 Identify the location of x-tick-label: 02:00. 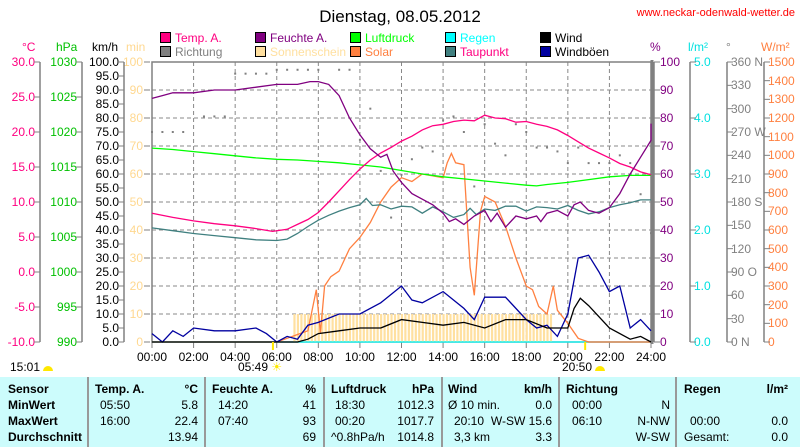
(193, 357).